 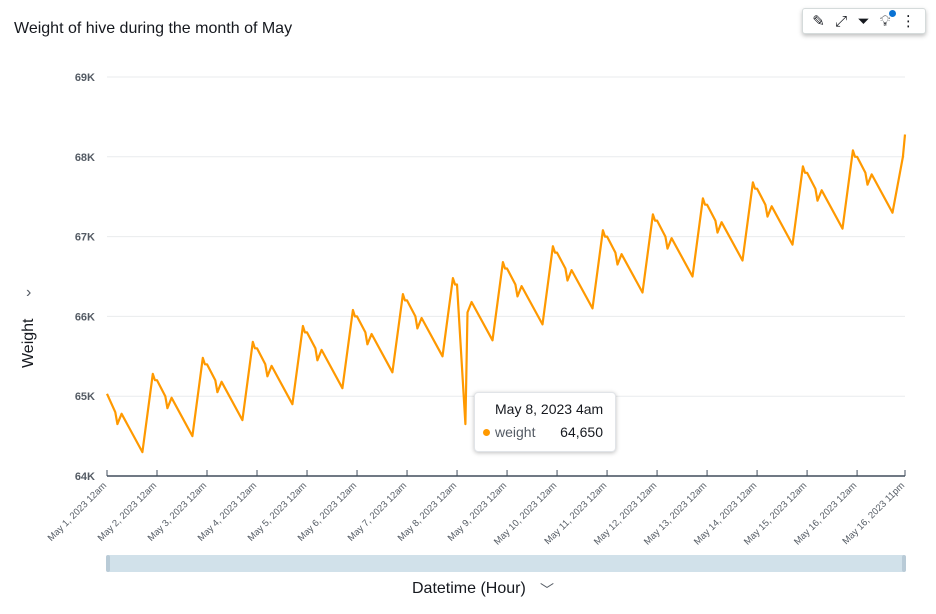 I want to click on chart-title: Weight of hive during the month of May, so click(x=153, y=28).